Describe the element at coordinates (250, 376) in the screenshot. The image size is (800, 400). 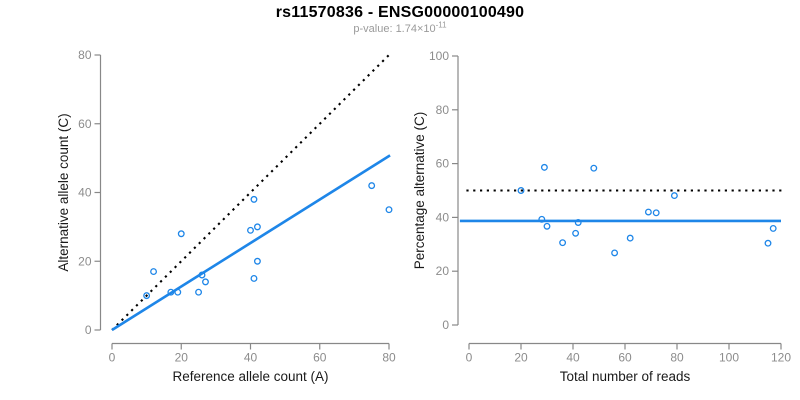
I see `x-axis-title: Reference allele count (A)` at that location.